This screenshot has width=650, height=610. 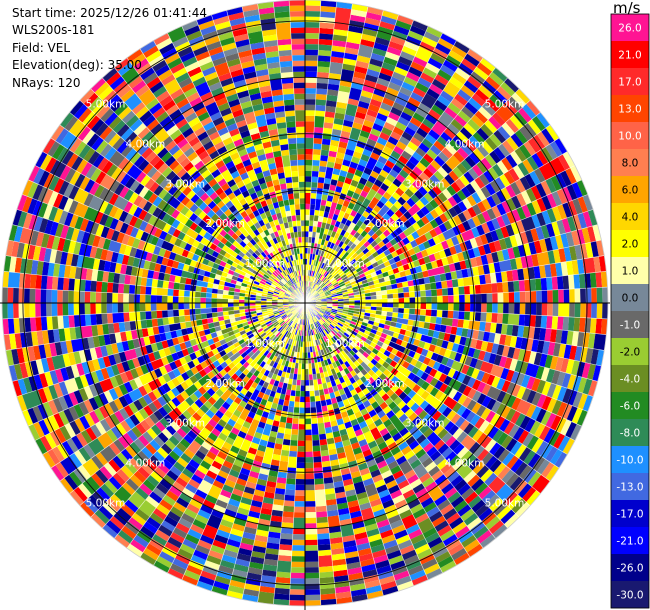 I want to click on colorbar-label: -10.0, so click(x=629, y=461).